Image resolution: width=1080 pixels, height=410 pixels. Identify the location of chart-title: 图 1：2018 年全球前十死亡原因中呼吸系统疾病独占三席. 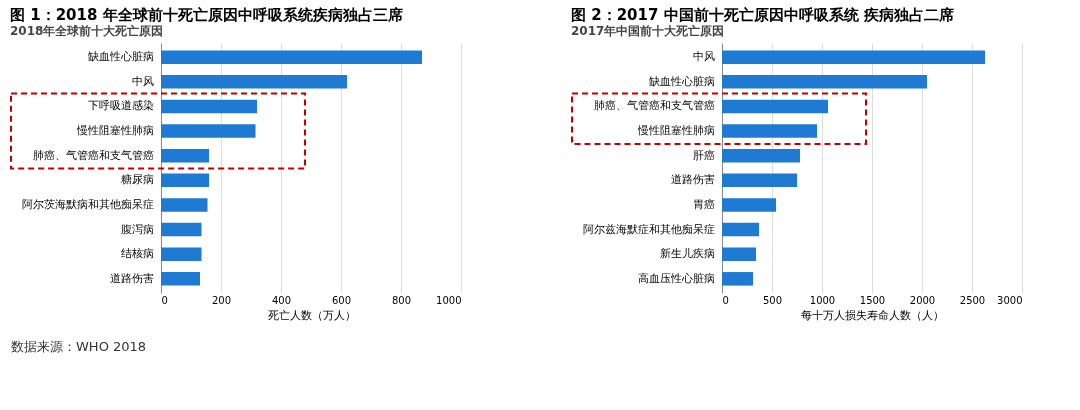
(206, 15).